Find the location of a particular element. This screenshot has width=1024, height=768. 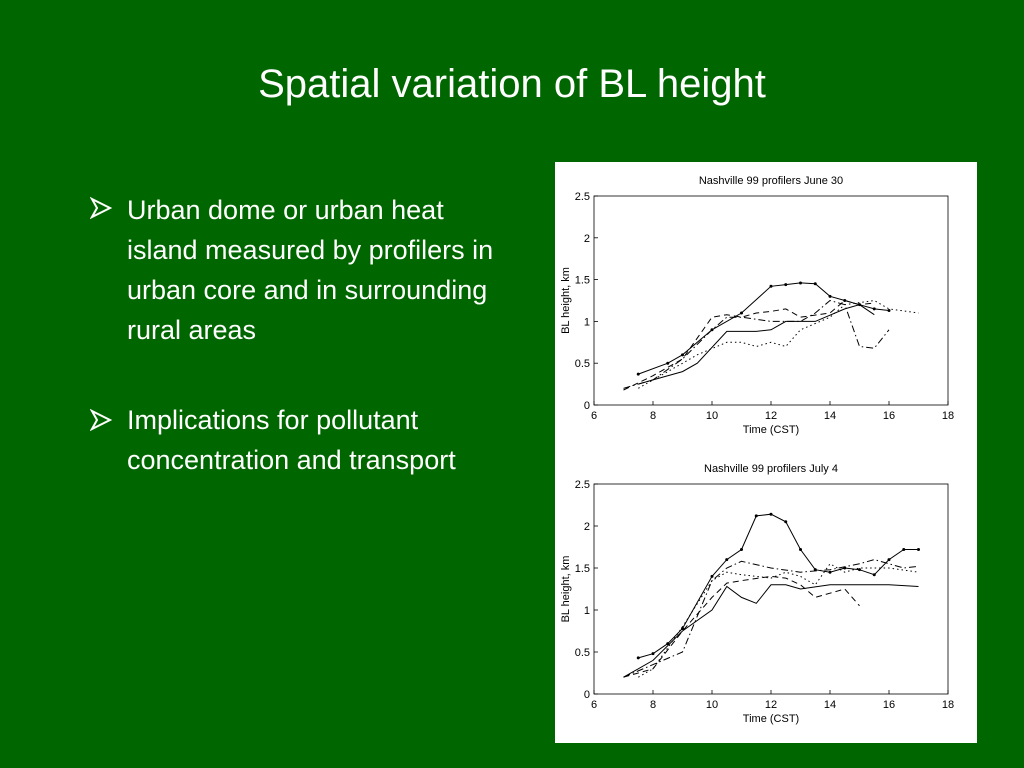

chart-title: Nashville 99 profilers July 4 is located at coordinates (771, 469).